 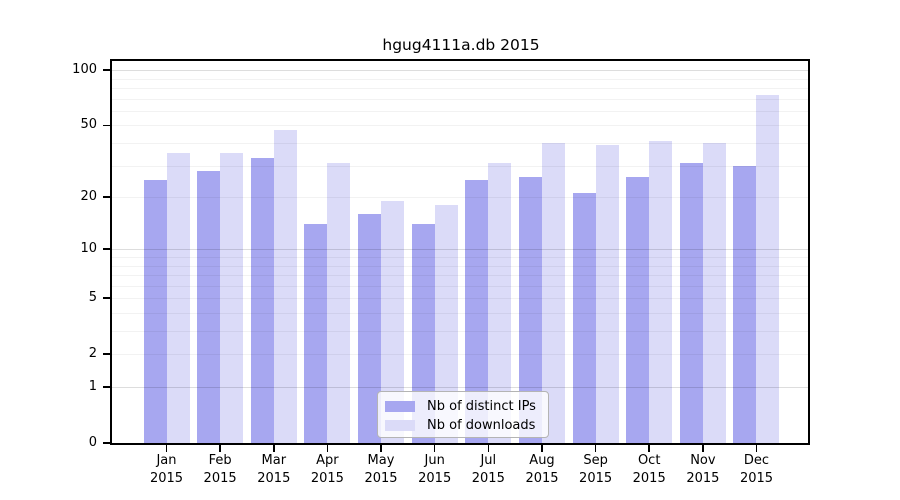 What do you see at coordinates (339, 302) in the screenshot?
I see `bar-downloads-apr` at bounding box center [339, 302].